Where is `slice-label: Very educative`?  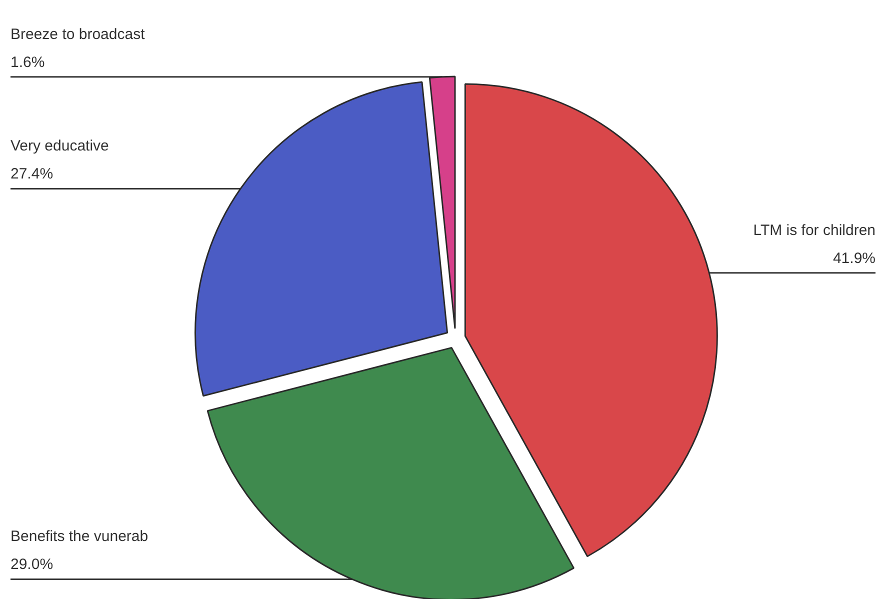 slice-label: Very educative is located at coordinates (59, 146).